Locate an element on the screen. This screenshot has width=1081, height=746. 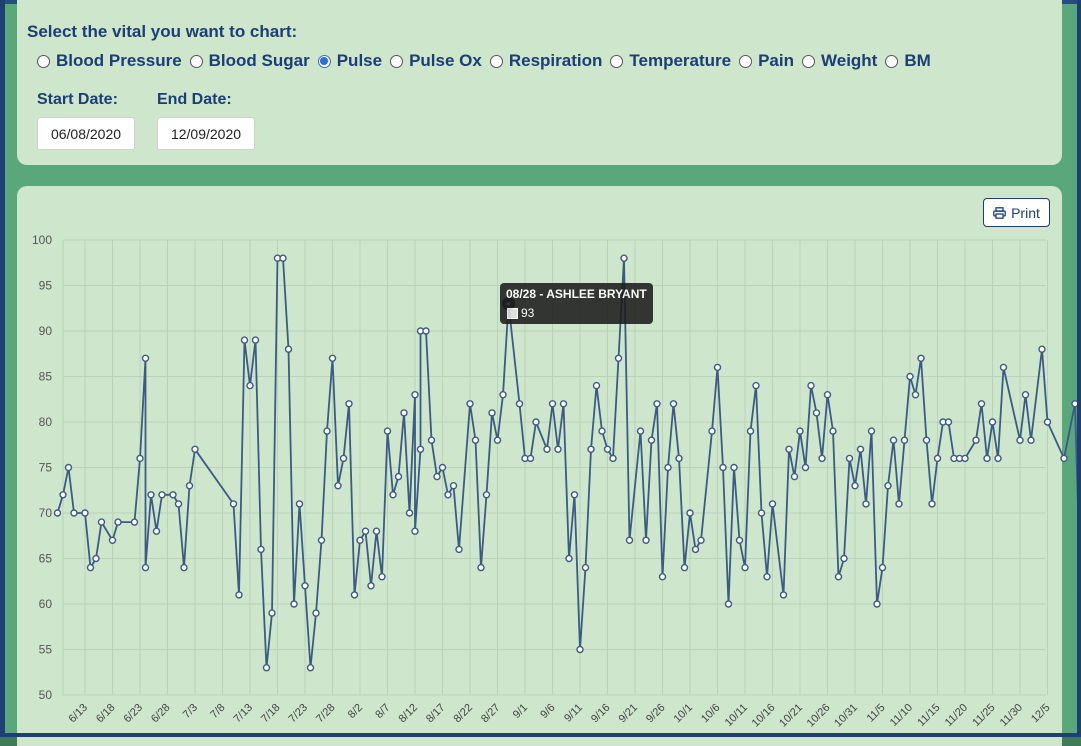
print-button: Print is located at coordinates (1016, 212).